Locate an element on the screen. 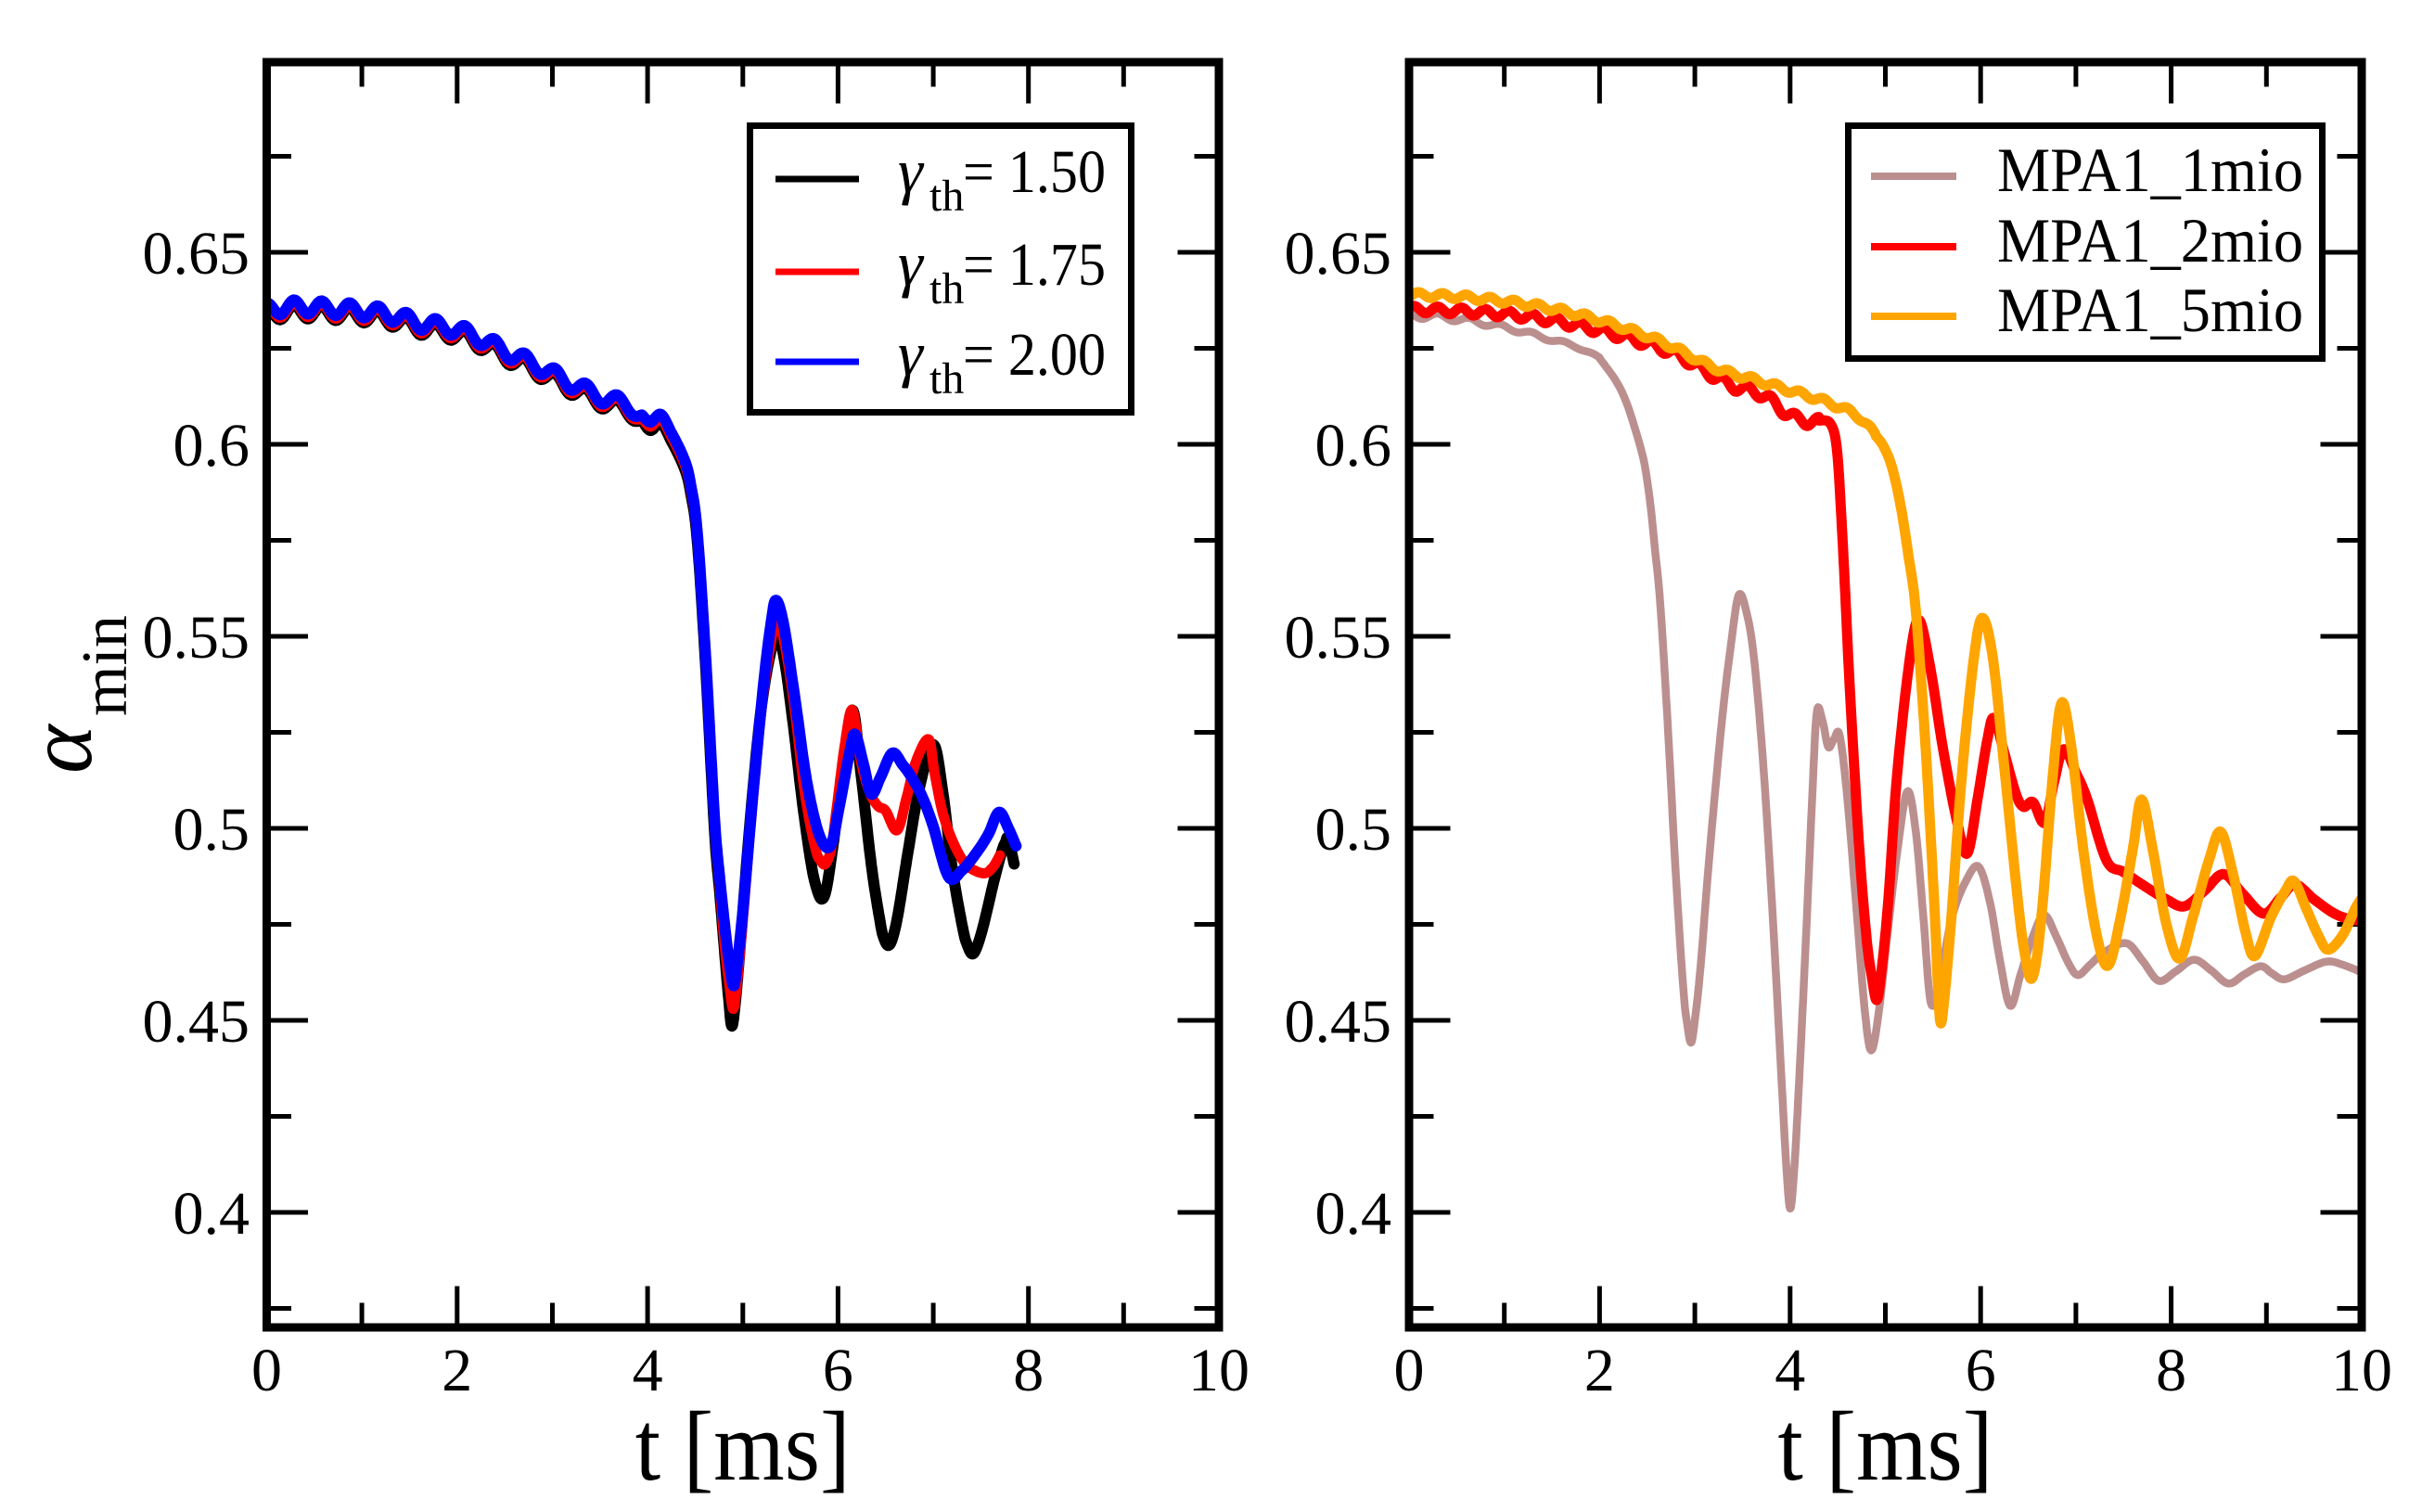 The width and height of the screenshot is (2422, 1512). svg-text: MPA1_5mio is located at coordinates (2150, 310).